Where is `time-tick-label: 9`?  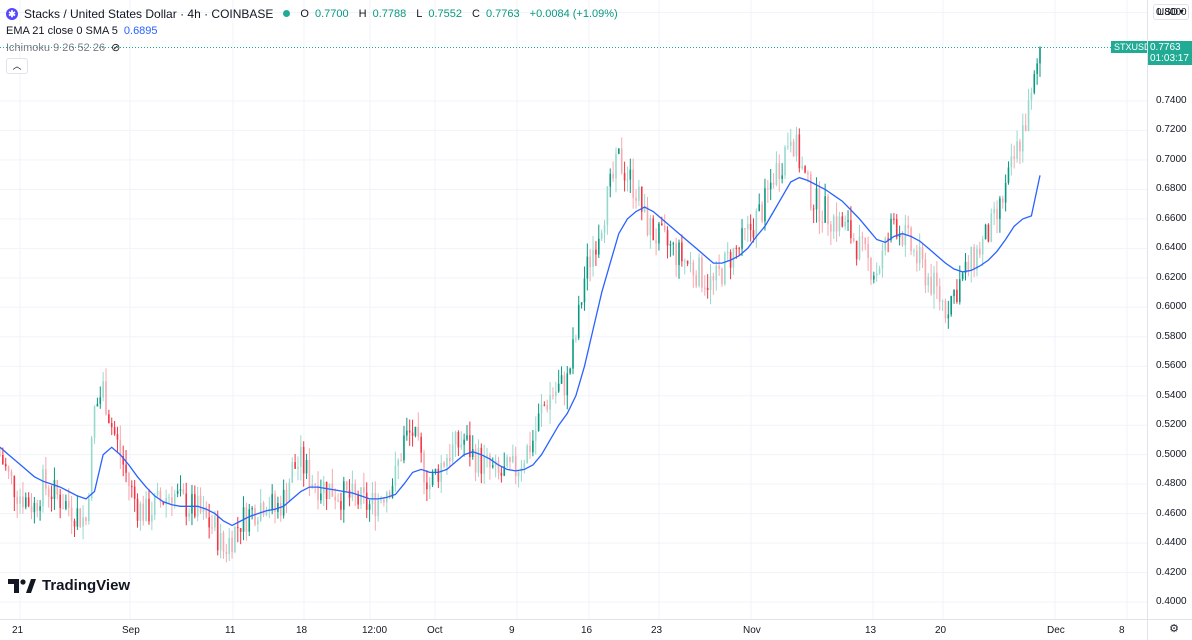
time-tick-label: 9 is located at coordinates (512, 630).